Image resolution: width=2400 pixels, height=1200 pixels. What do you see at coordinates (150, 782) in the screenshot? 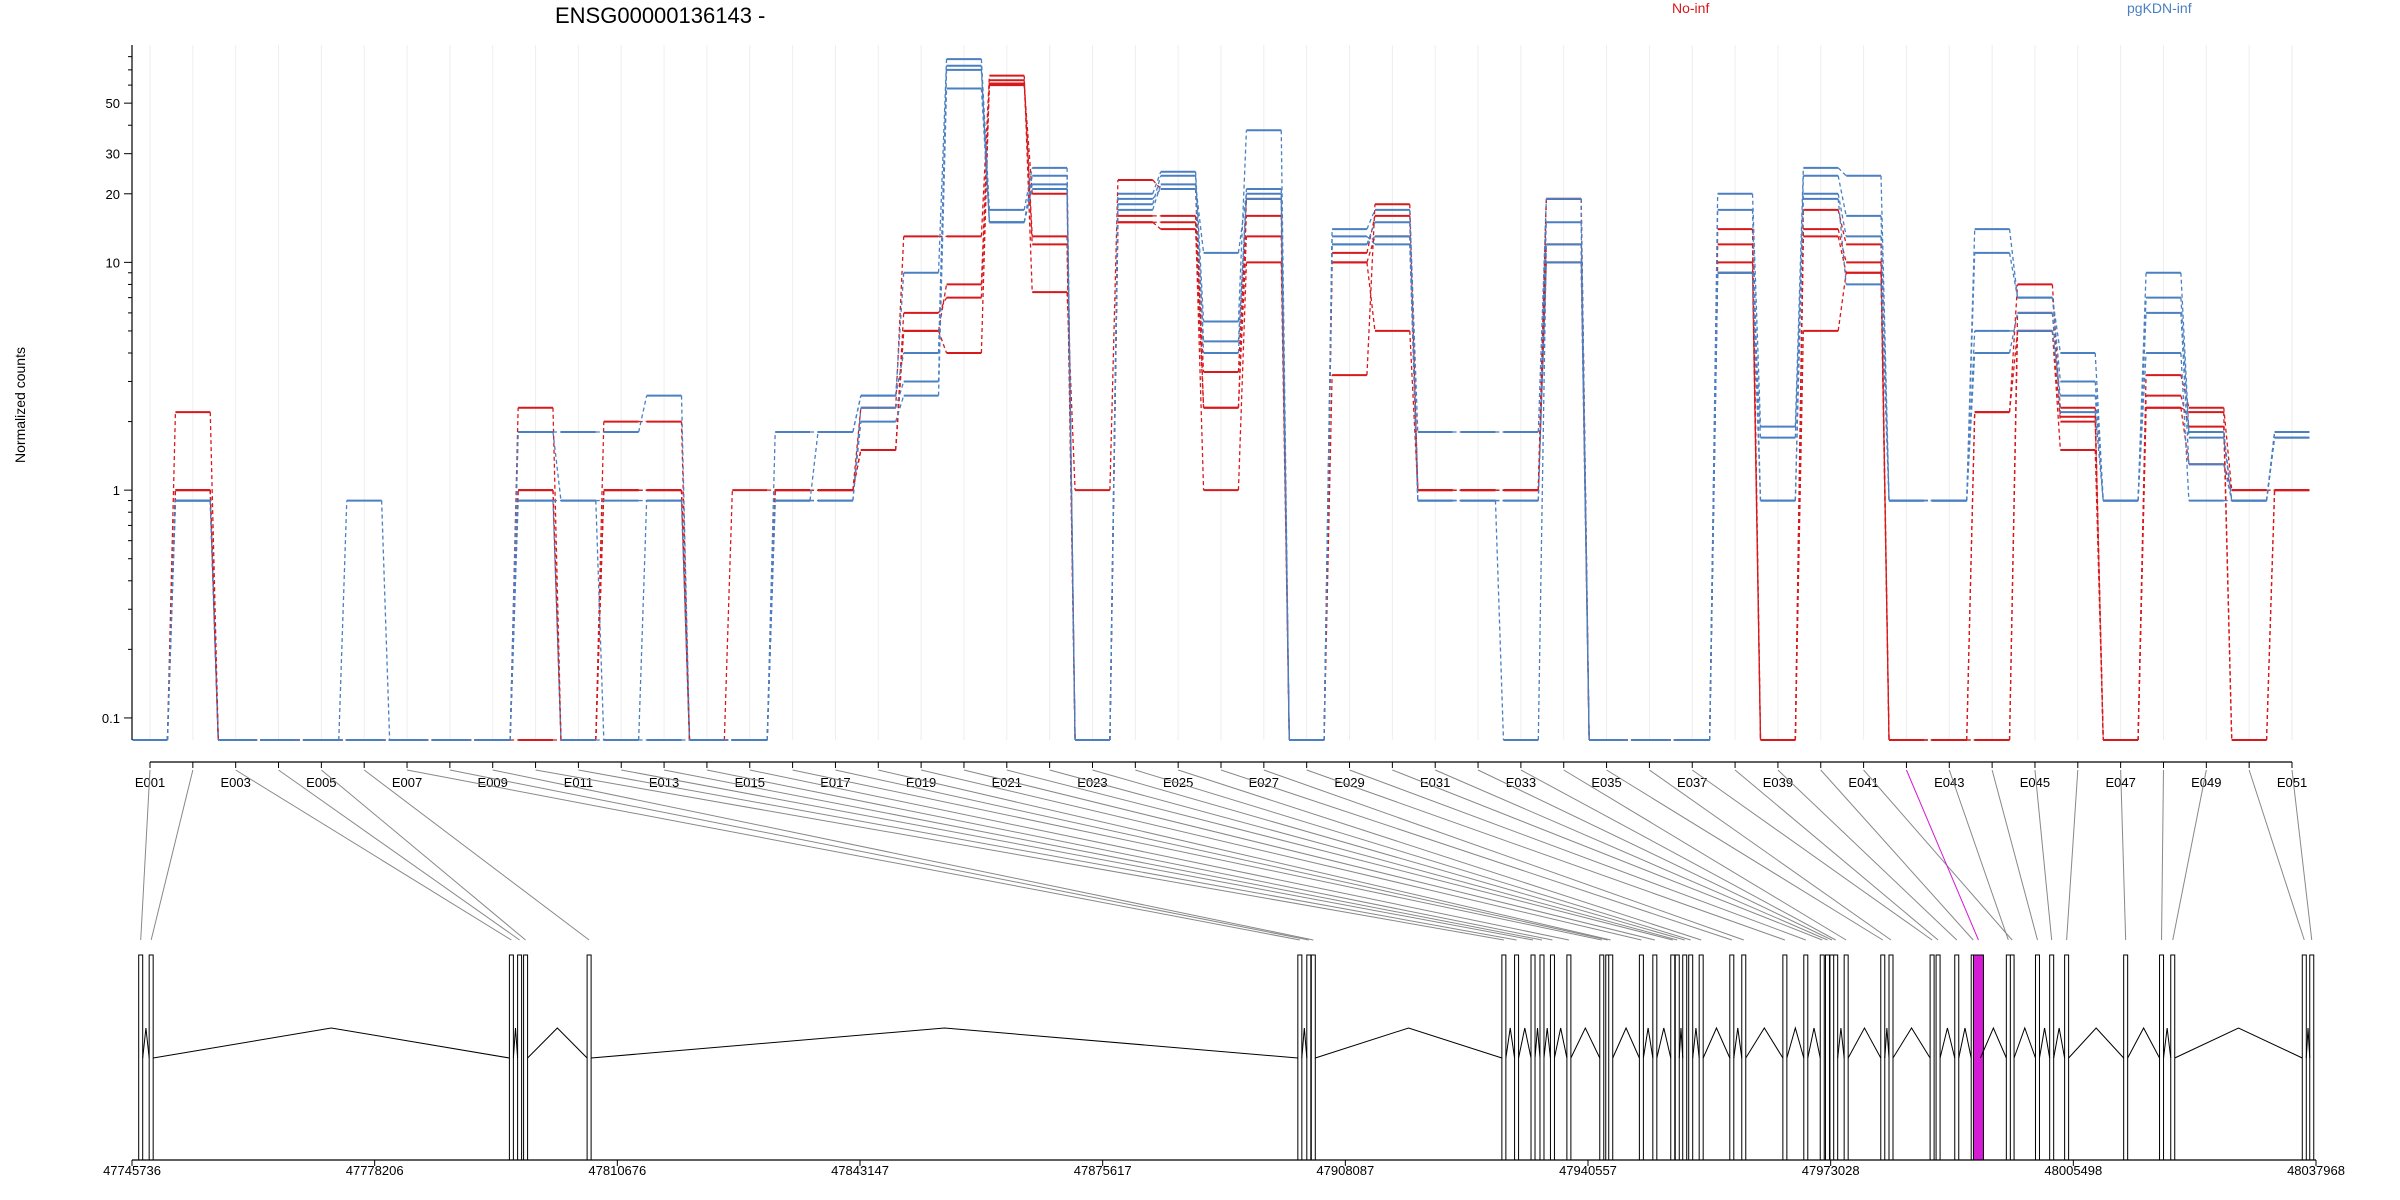
I see `exon-tick-label: E001` at bounding box center [150, 782].